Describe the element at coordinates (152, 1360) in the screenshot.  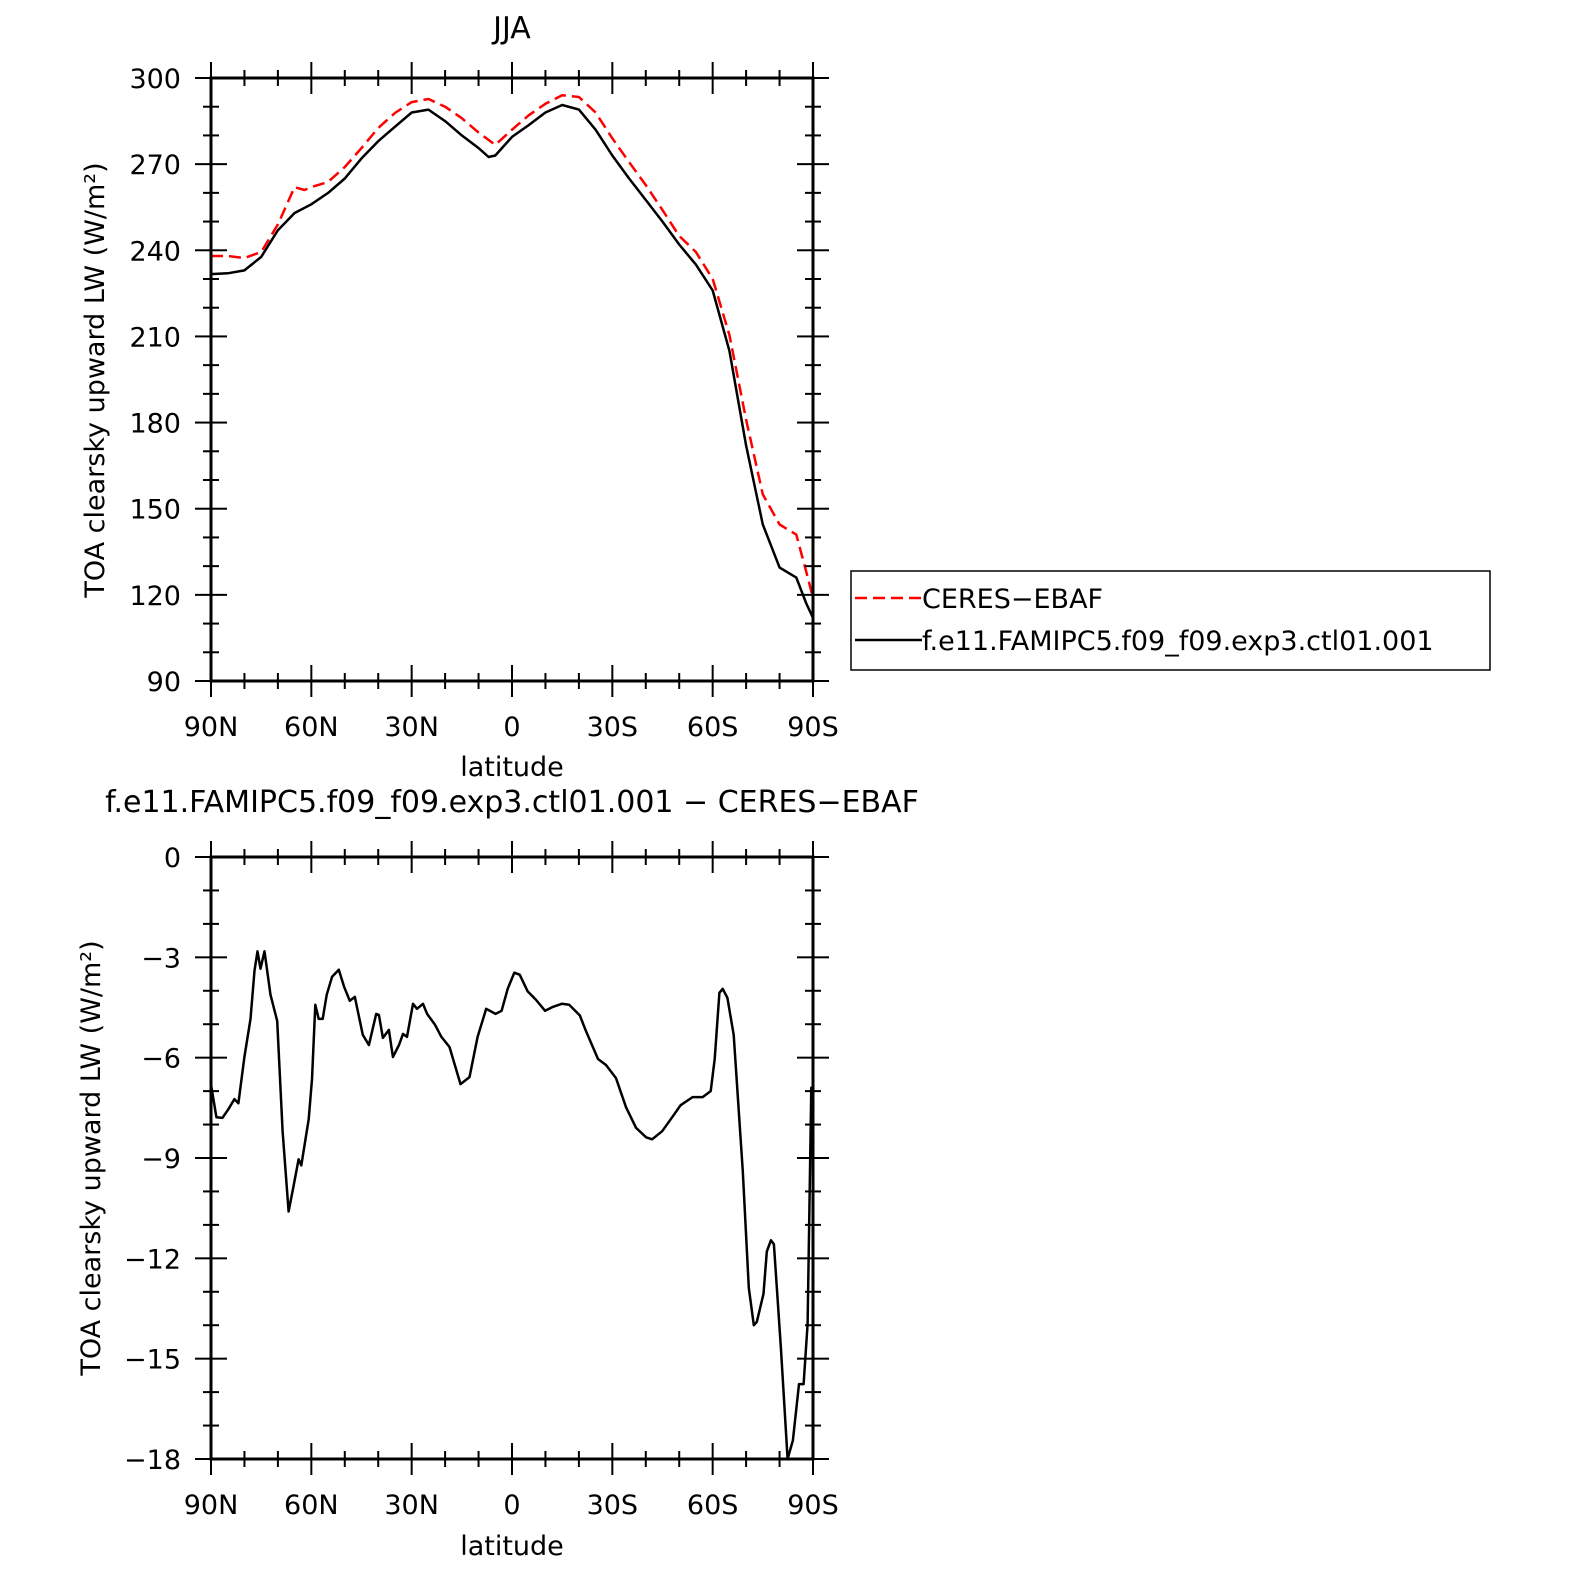
I see `y-tick-label: −15` at that location.